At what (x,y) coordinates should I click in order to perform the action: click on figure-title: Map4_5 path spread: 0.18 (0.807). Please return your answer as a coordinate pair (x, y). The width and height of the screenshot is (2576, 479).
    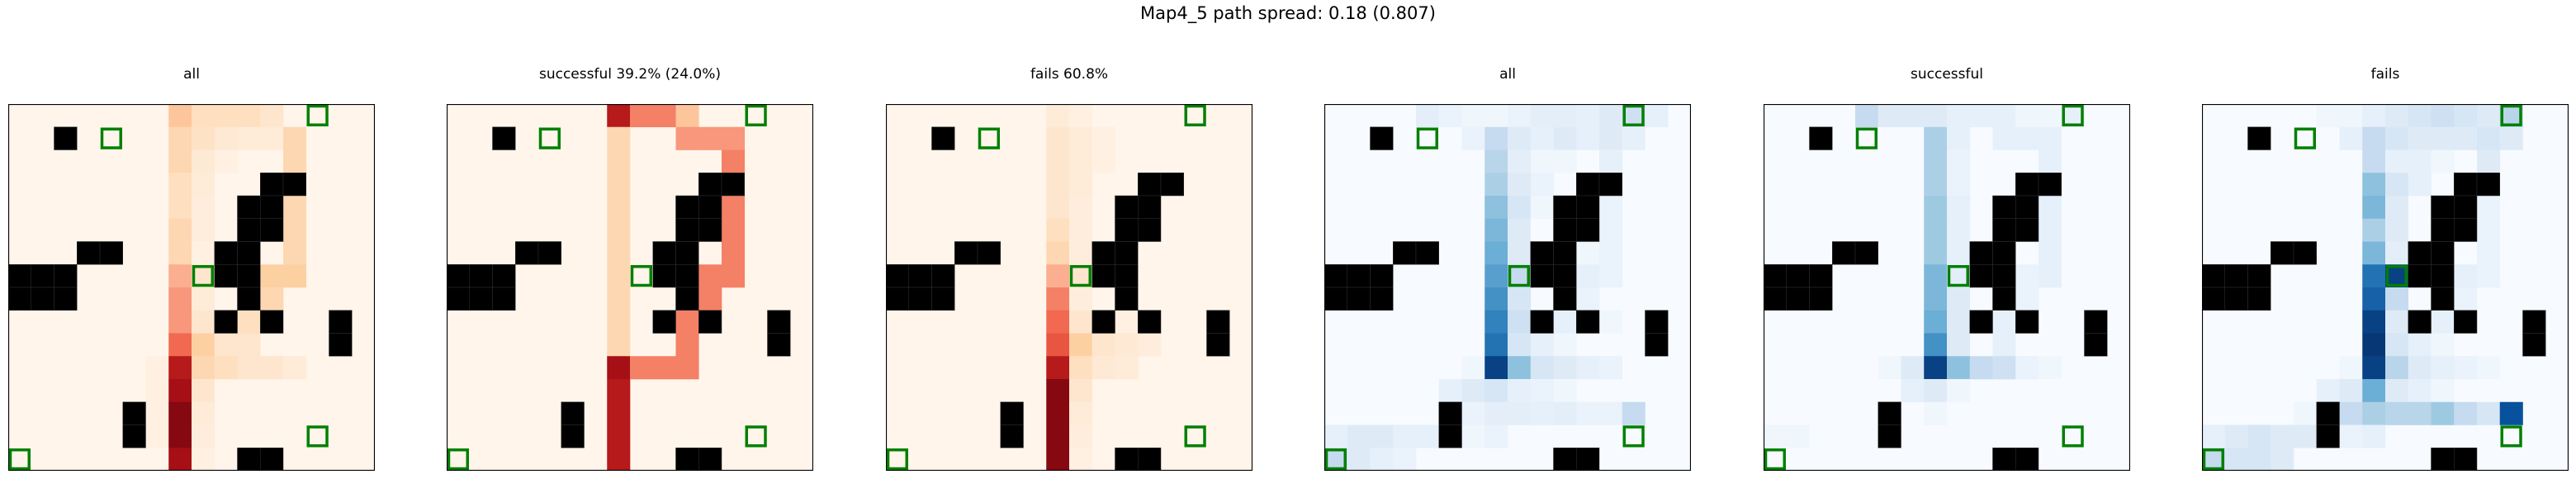
    Looking at the image, I should click on (1288, 13).